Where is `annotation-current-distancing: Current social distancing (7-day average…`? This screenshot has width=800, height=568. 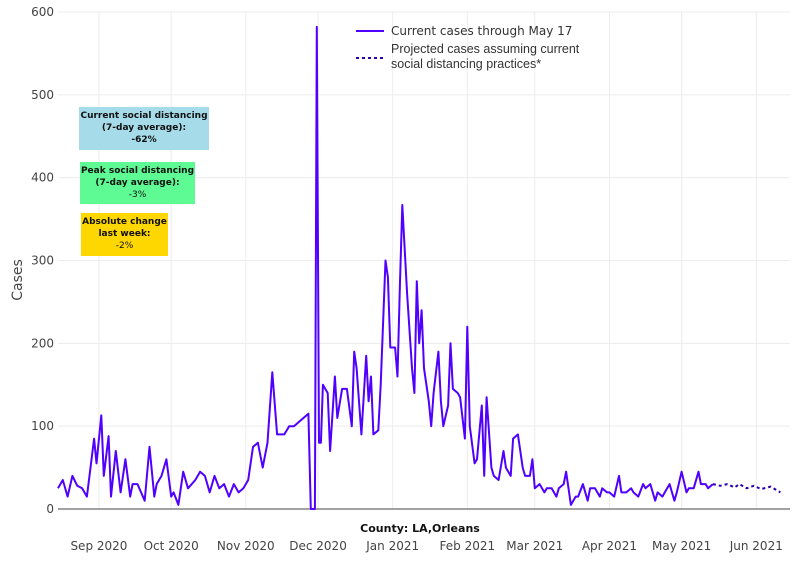 annotation-current-distancing: Current social distancing (7-day average… is located at coordinates (144, 128).